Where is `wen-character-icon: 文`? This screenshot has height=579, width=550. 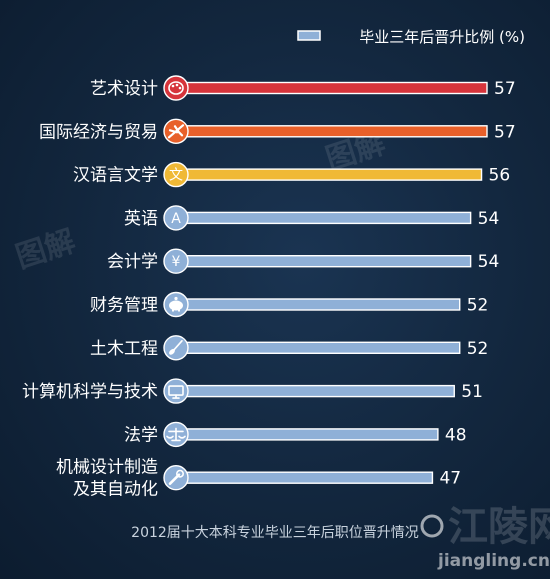 wen-character-icon: 文 is located at coordinates (176, 176).